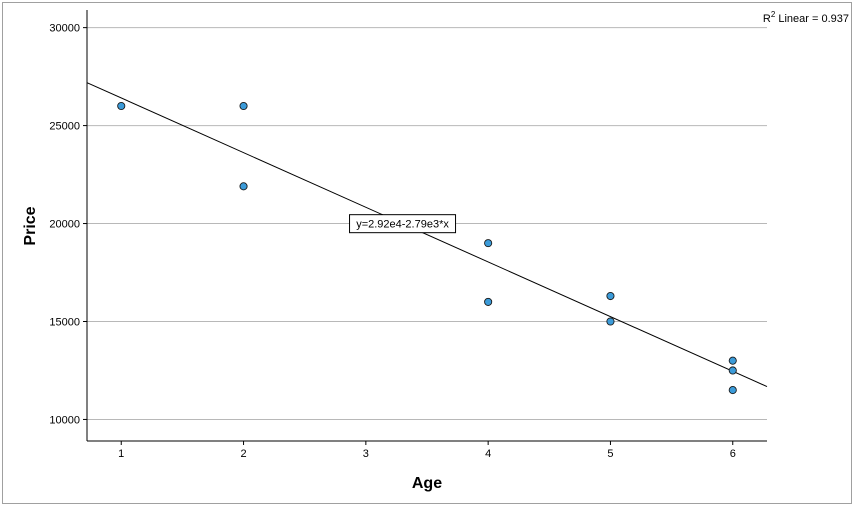 This screenshot has height=508, width=856. Describe the element at coordinates (30, 225) in the screenshot. I see `y-axis-title: Price` at that location.